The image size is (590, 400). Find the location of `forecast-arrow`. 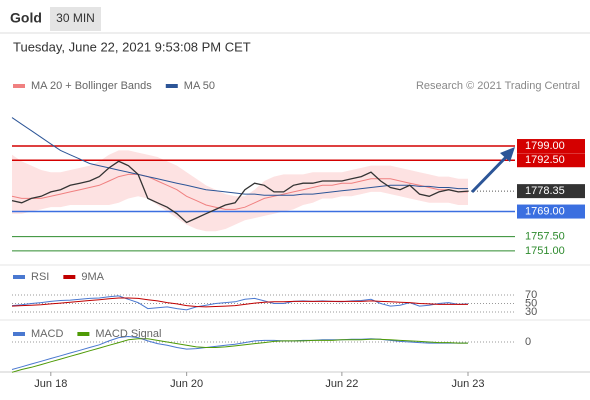

forecast-arrow is located at coordinates (492, 170).